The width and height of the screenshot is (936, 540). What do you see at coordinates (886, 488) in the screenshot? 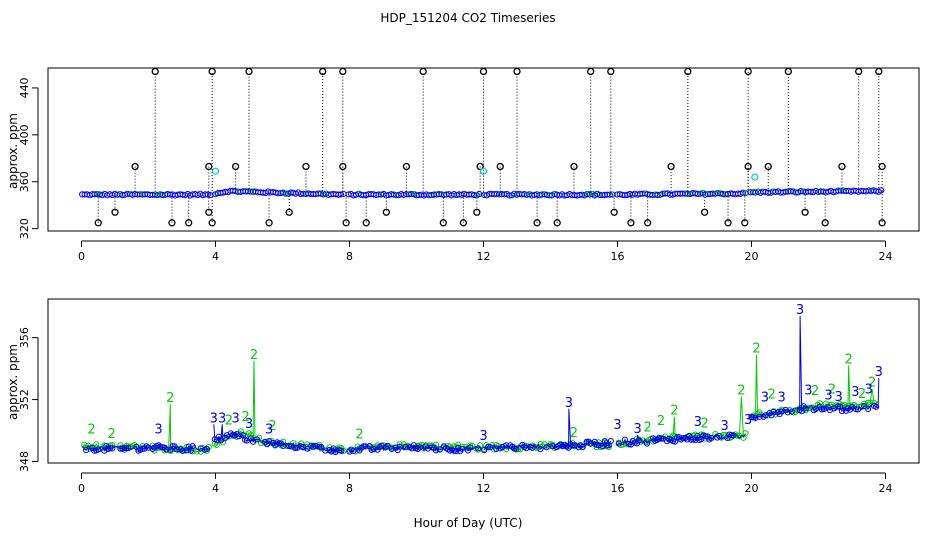
I see `bottom-x-tick-label: 24` at bounding box center [886, 488].